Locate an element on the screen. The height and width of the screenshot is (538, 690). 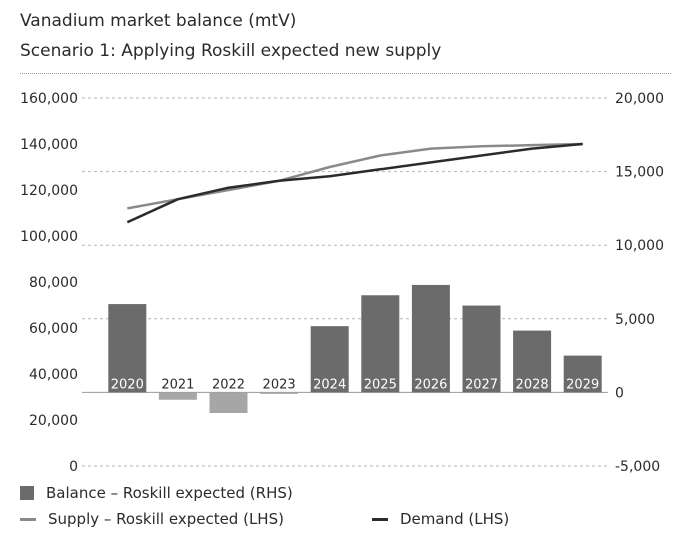
left-tick-label: 40,000 is located at coordinates (53, 375).